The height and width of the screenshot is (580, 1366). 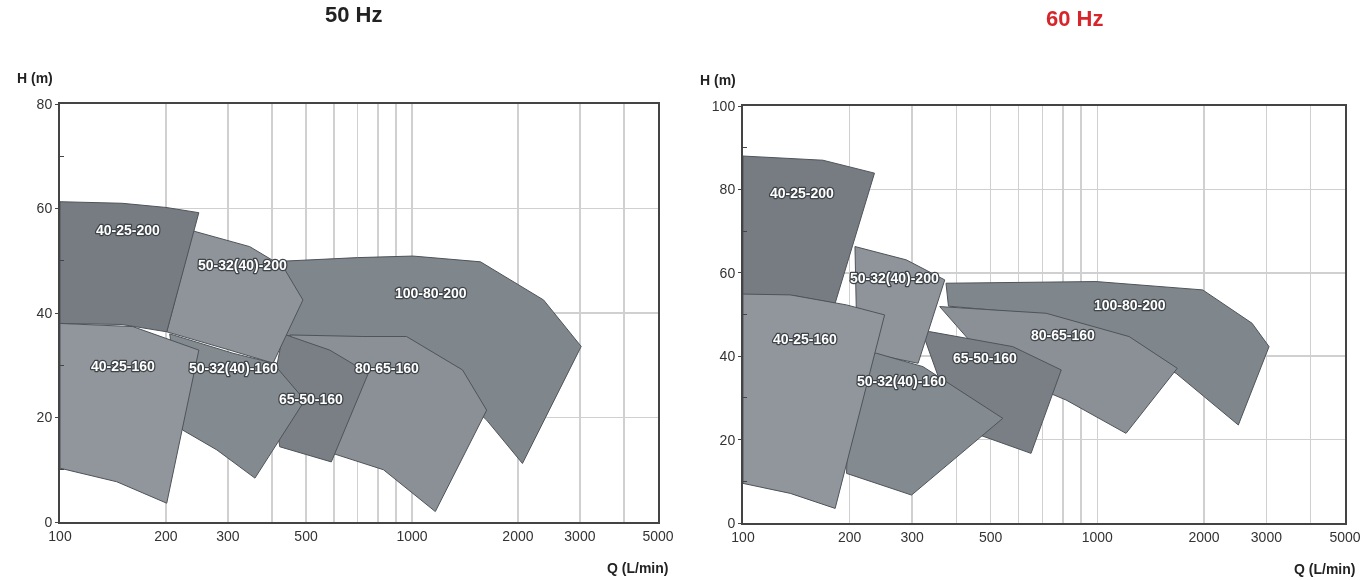 What do you see at coordinates (723, 105) in the screenshot?
I see `y-tick-label: 100` at bounding box center [723, 105].